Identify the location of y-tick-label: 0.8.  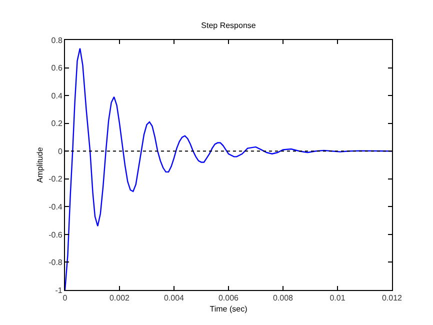
(57, 40).